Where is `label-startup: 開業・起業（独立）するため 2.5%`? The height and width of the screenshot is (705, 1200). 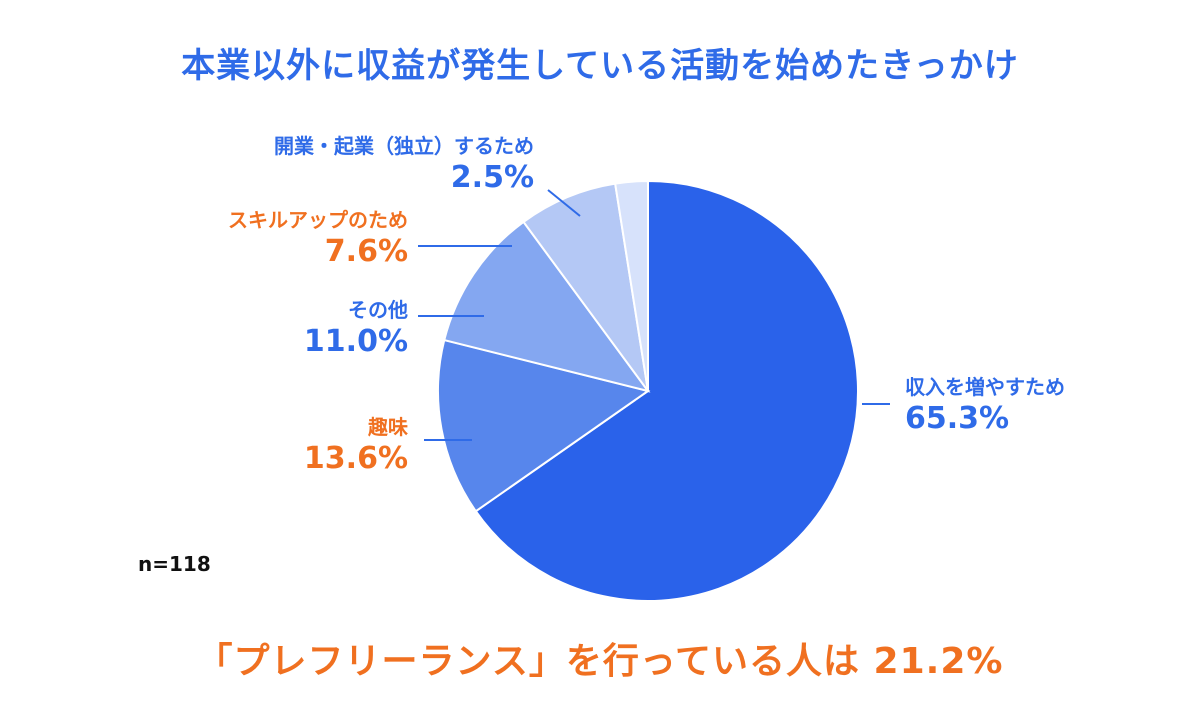
label-startup: 開業・起業（独立）するため 2.5% is located at coordinates (404, 165).